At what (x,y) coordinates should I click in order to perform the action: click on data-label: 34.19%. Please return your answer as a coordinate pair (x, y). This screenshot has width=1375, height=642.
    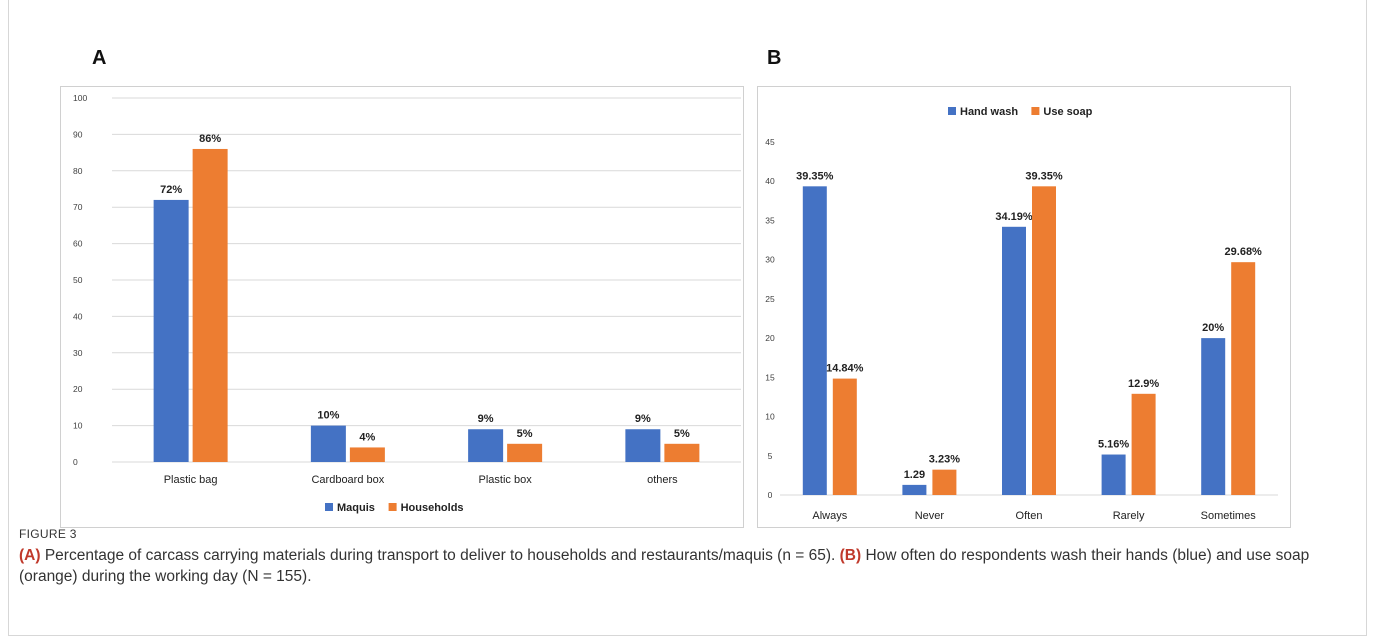
    Looking at the image, I should click on (1014, 217).